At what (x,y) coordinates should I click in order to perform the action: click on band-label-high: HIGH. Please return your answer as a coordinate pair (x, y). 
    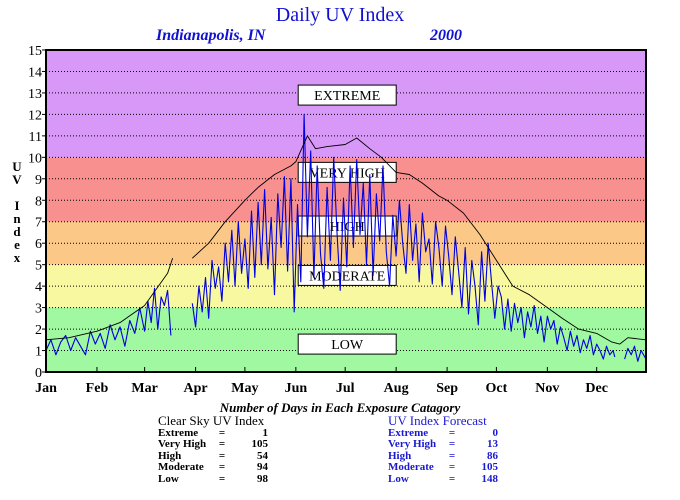
    Looking at the image, I should click on (347, 227).